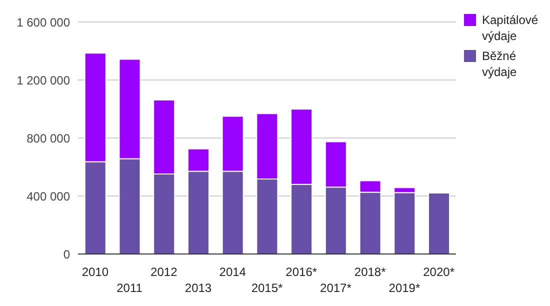 Image resolution: width=550 pixels, height=306 pixels. What do you see at coordinates (95, 272) in the screenshot?
I see `x-tick-label: 2010` at bounding box center [95, 272].